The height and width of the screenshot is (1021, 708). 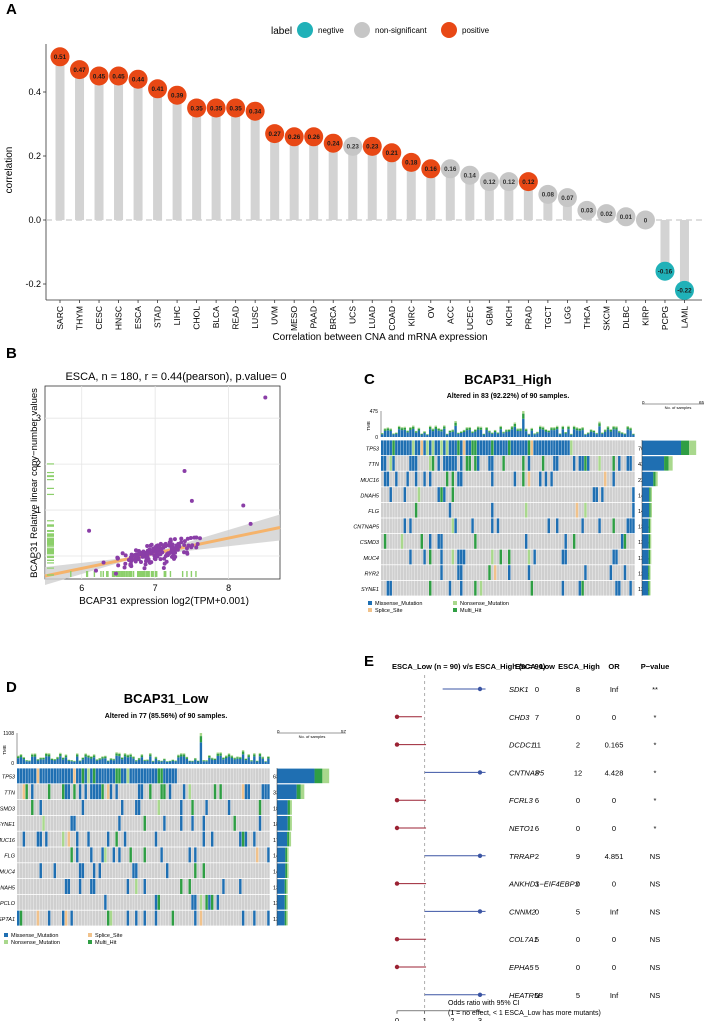 I want to click on lollipop-value-label: 0.47, so click(x=79, y=70).